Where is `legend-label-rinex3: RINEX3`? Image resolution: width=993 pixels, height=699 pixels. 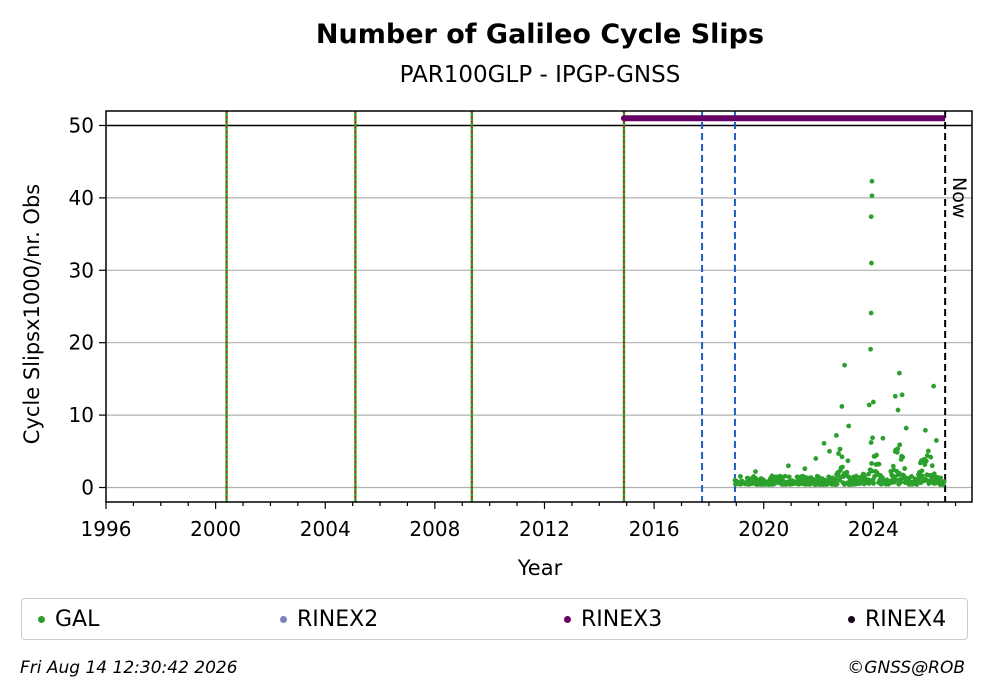 legend-label-rinex3: RINEX3 is located at coordinates (622, 619).